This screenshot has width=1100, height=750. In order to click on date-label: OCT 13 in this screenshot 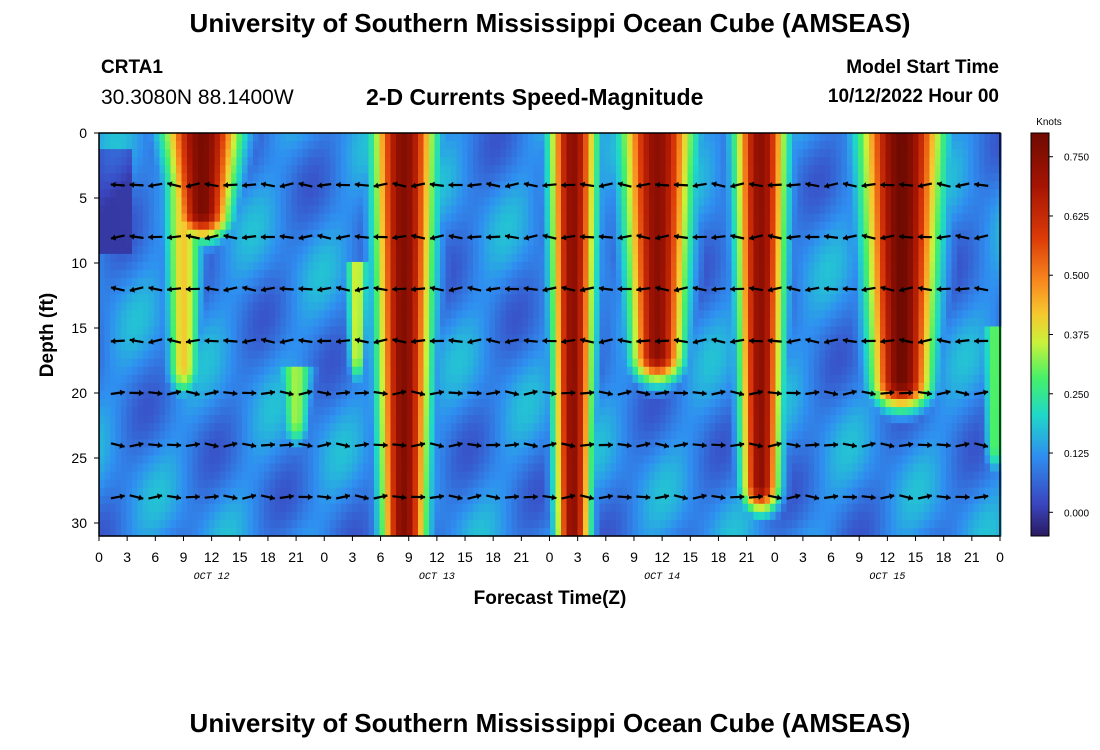, I will do `click(437, 577)`.